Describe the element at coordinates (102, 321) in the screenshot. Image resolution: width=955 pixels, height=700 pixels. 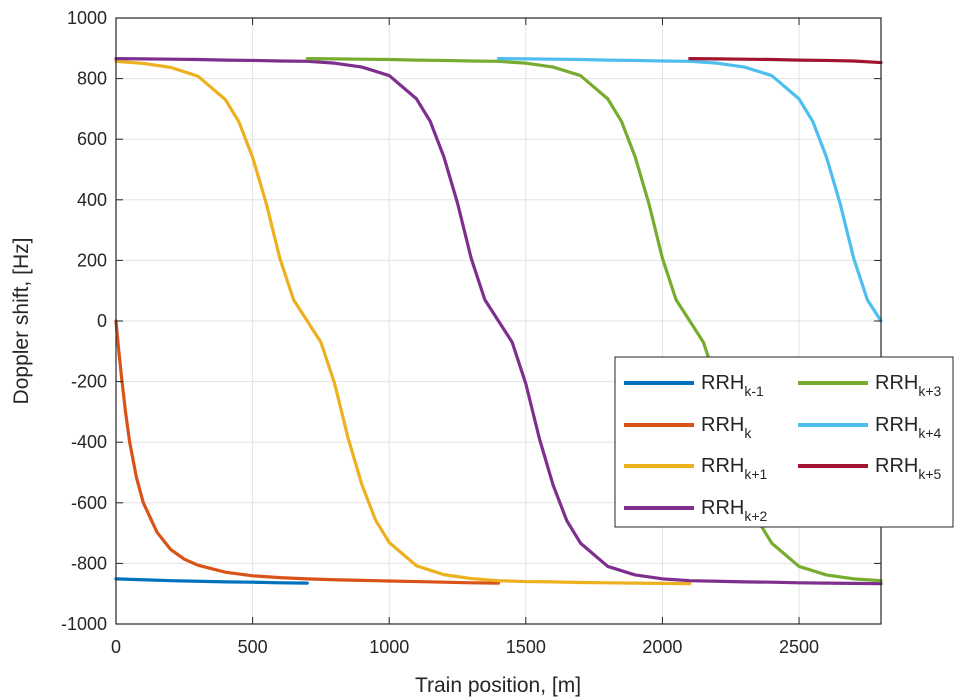
I see `y-tick-label: 0` at that location.